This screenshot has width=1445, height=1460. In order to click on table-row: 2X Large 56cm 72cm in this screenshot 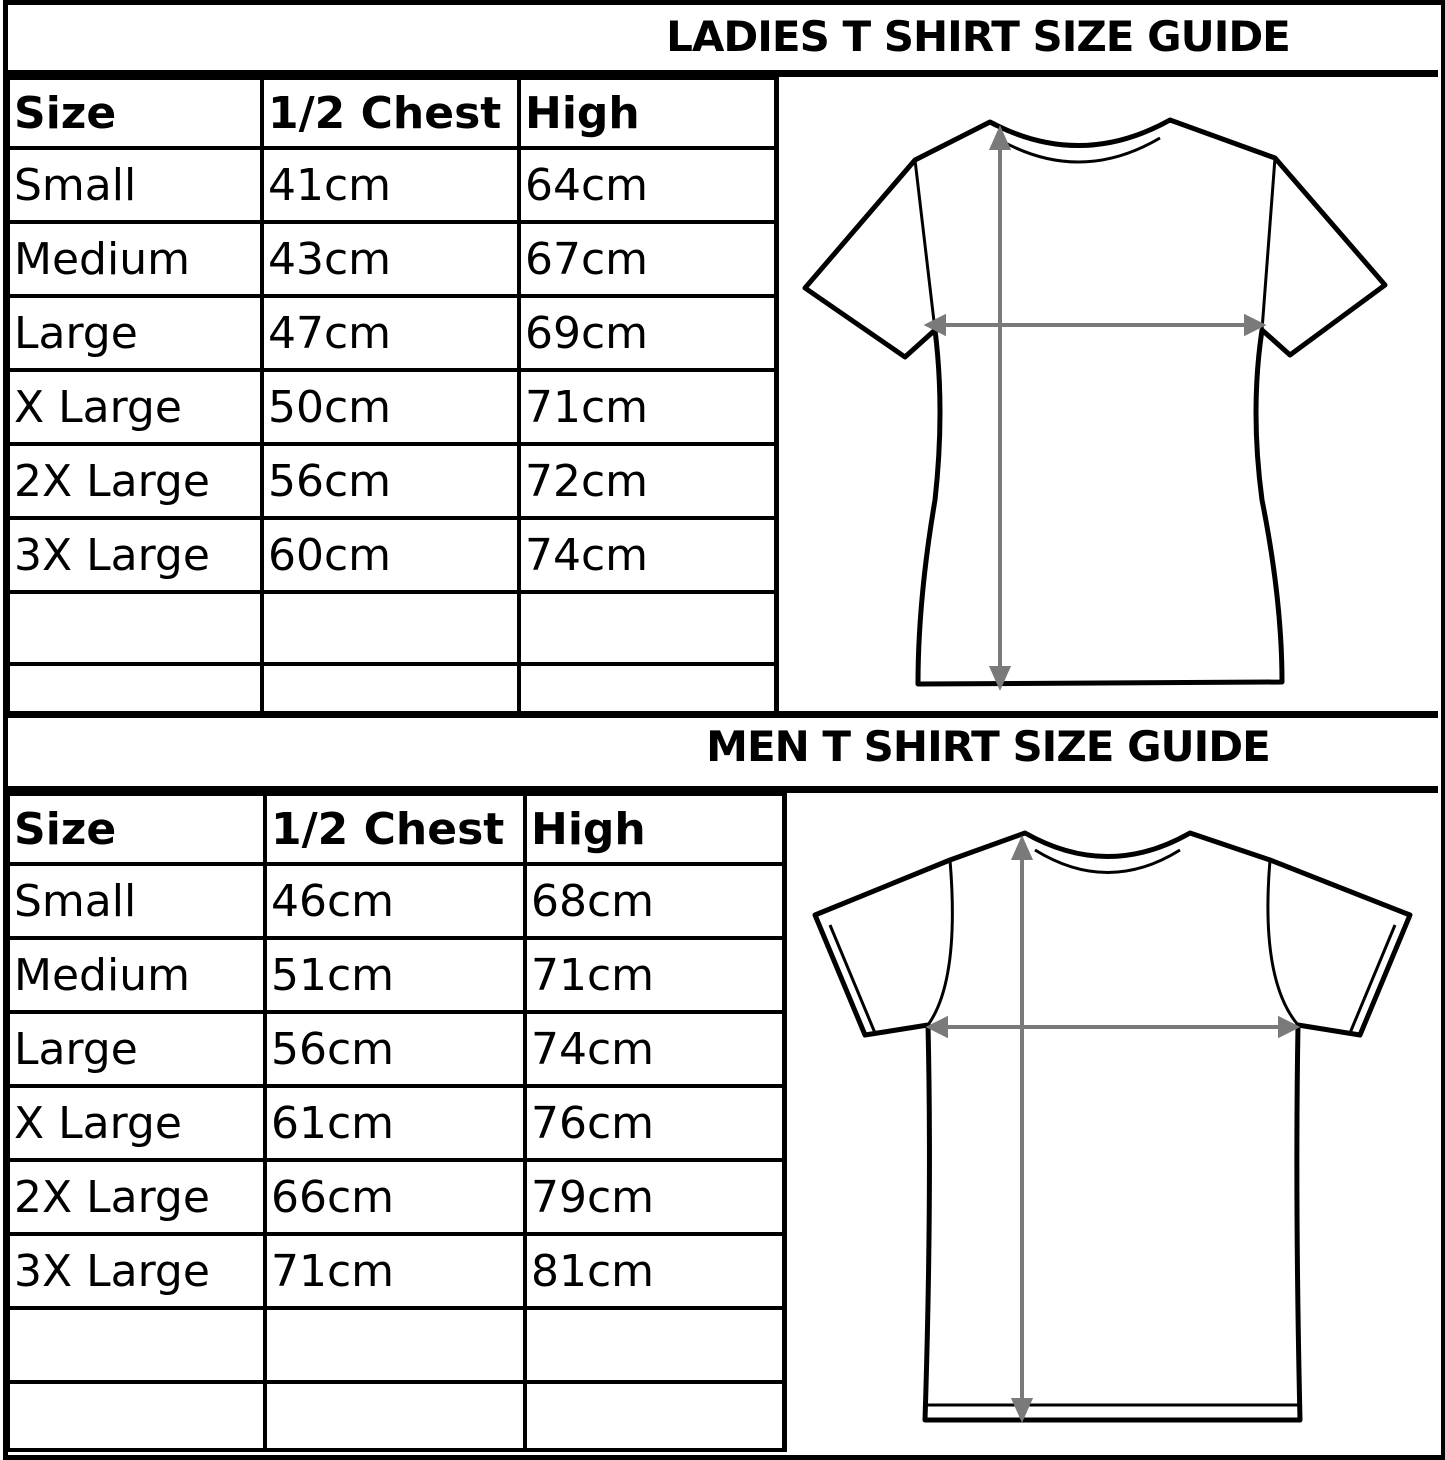, I will do `click(392, 481)`.